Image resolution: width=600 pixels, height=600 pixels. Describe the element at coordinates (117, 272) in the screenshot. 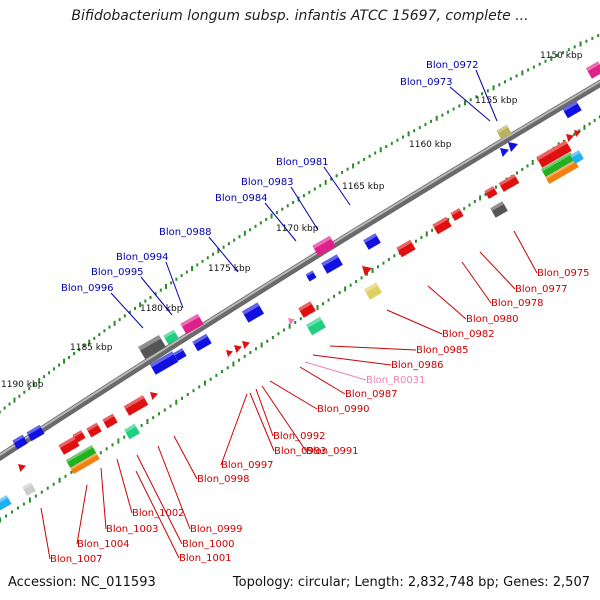

I see `gene-label: Blon_0995` at that location.